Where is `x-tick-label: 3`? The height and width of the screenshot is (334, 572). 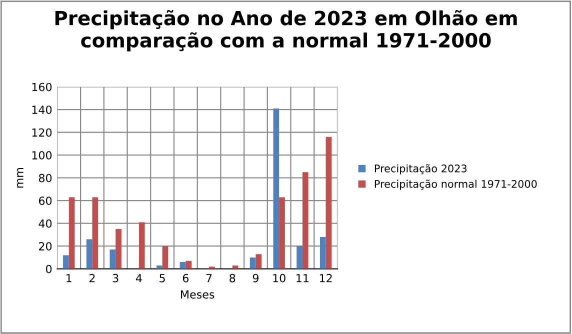
x-tick-label: 3 is located at coordinates (115, 278).